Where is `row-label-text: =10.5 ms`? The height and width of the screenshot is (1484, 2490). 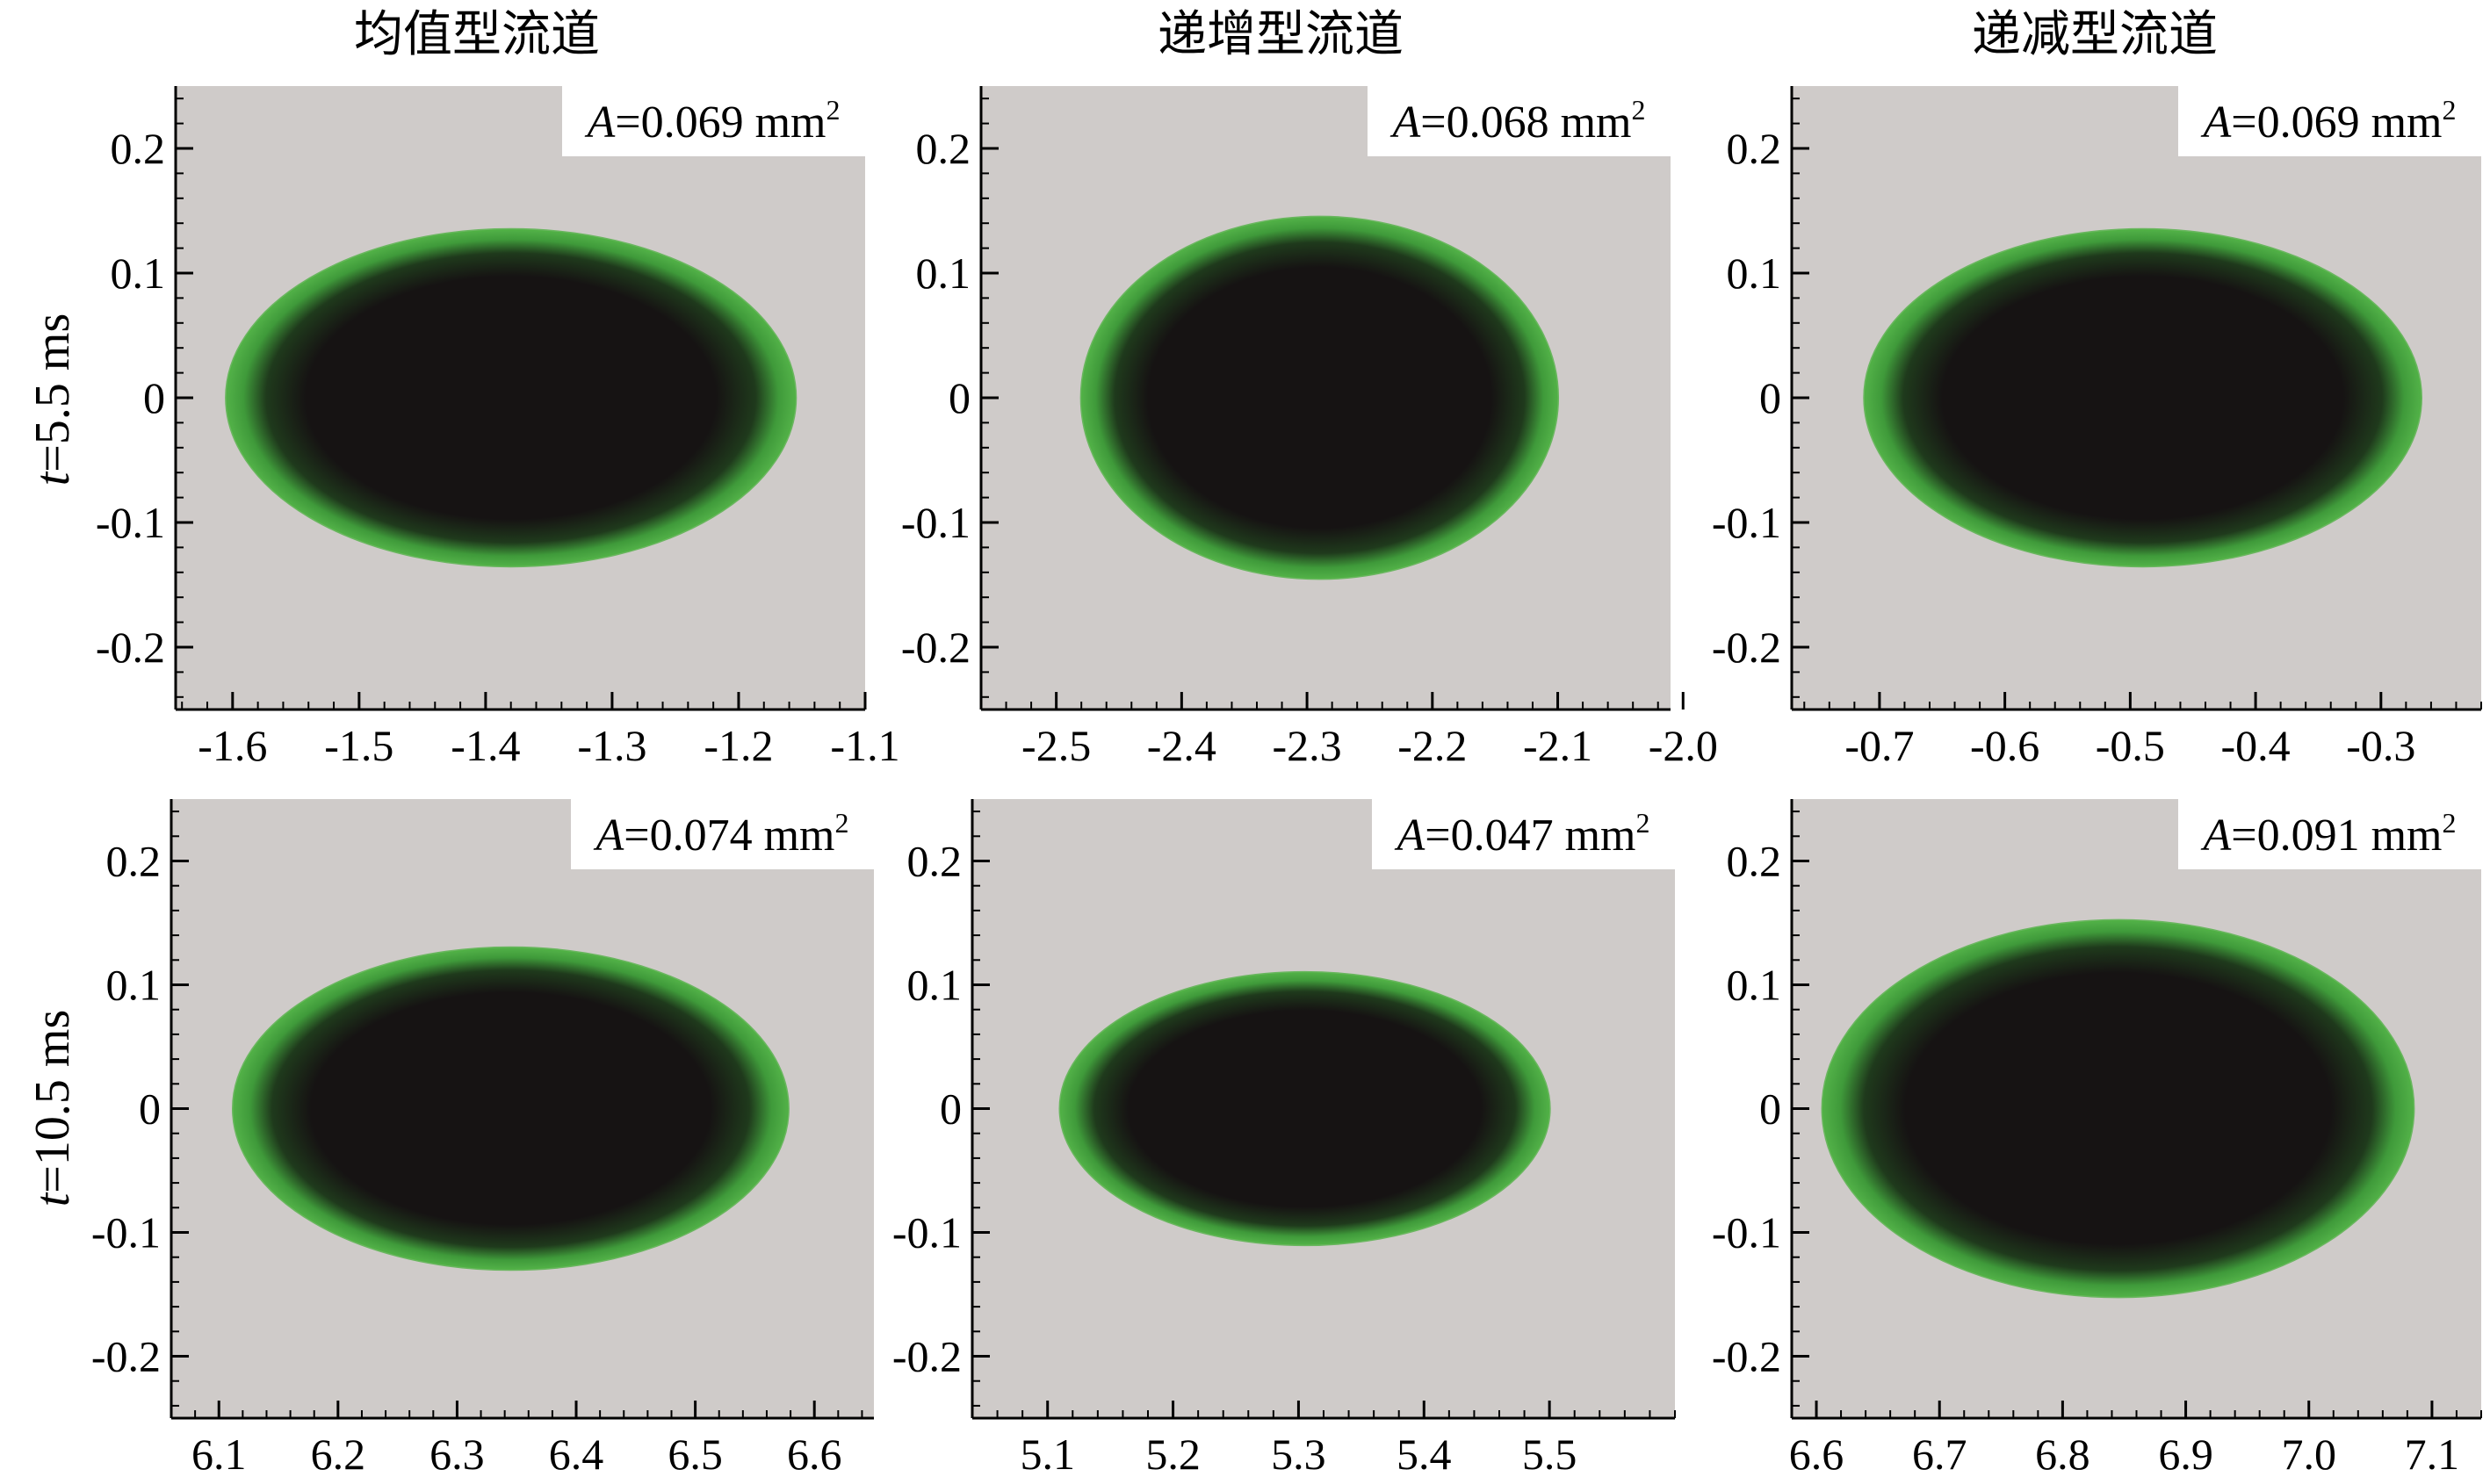
row-label-text: =10.5 ms is located at coordinates (52, 1101).